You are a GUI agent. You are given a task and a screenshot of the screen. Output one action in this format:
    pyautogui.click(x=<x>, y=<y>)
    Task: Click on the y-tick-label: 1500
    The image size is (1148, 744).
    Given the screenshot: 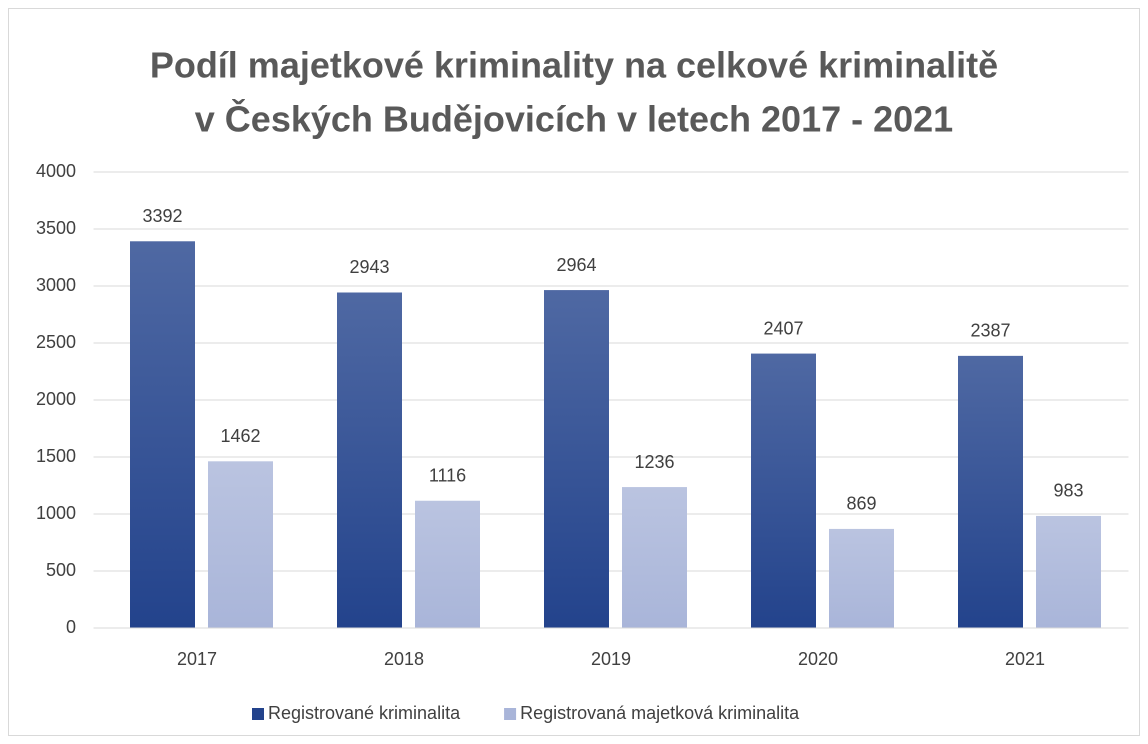 What is the action you would take?
    pyautogui.click(x=56, y=456)
    